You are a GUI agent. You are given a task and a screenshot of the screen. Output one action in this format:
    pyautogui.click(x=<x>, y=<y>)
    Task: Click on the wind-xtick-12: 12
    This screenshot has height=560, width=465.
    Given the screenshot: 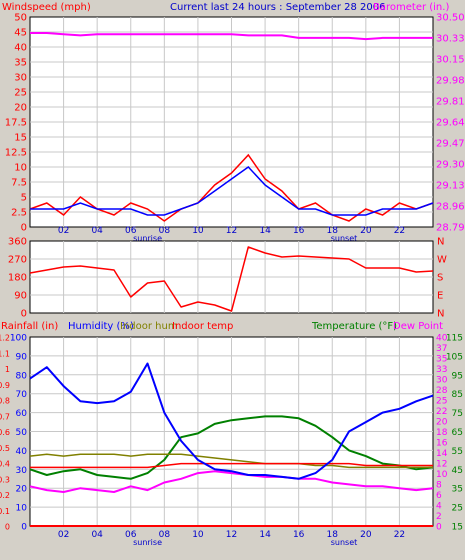 What is the action you would take?
    pyautogui.click(x=231, y=231)
    